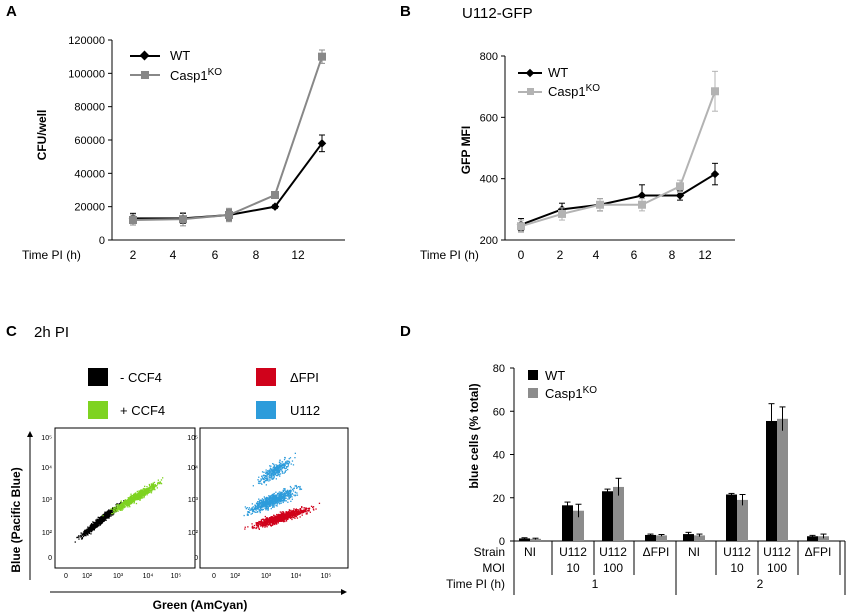 The width and height of the screenshot is (851, 615). I want to click on legend-dfpi-label: ΔFPI, so click(304, 377).